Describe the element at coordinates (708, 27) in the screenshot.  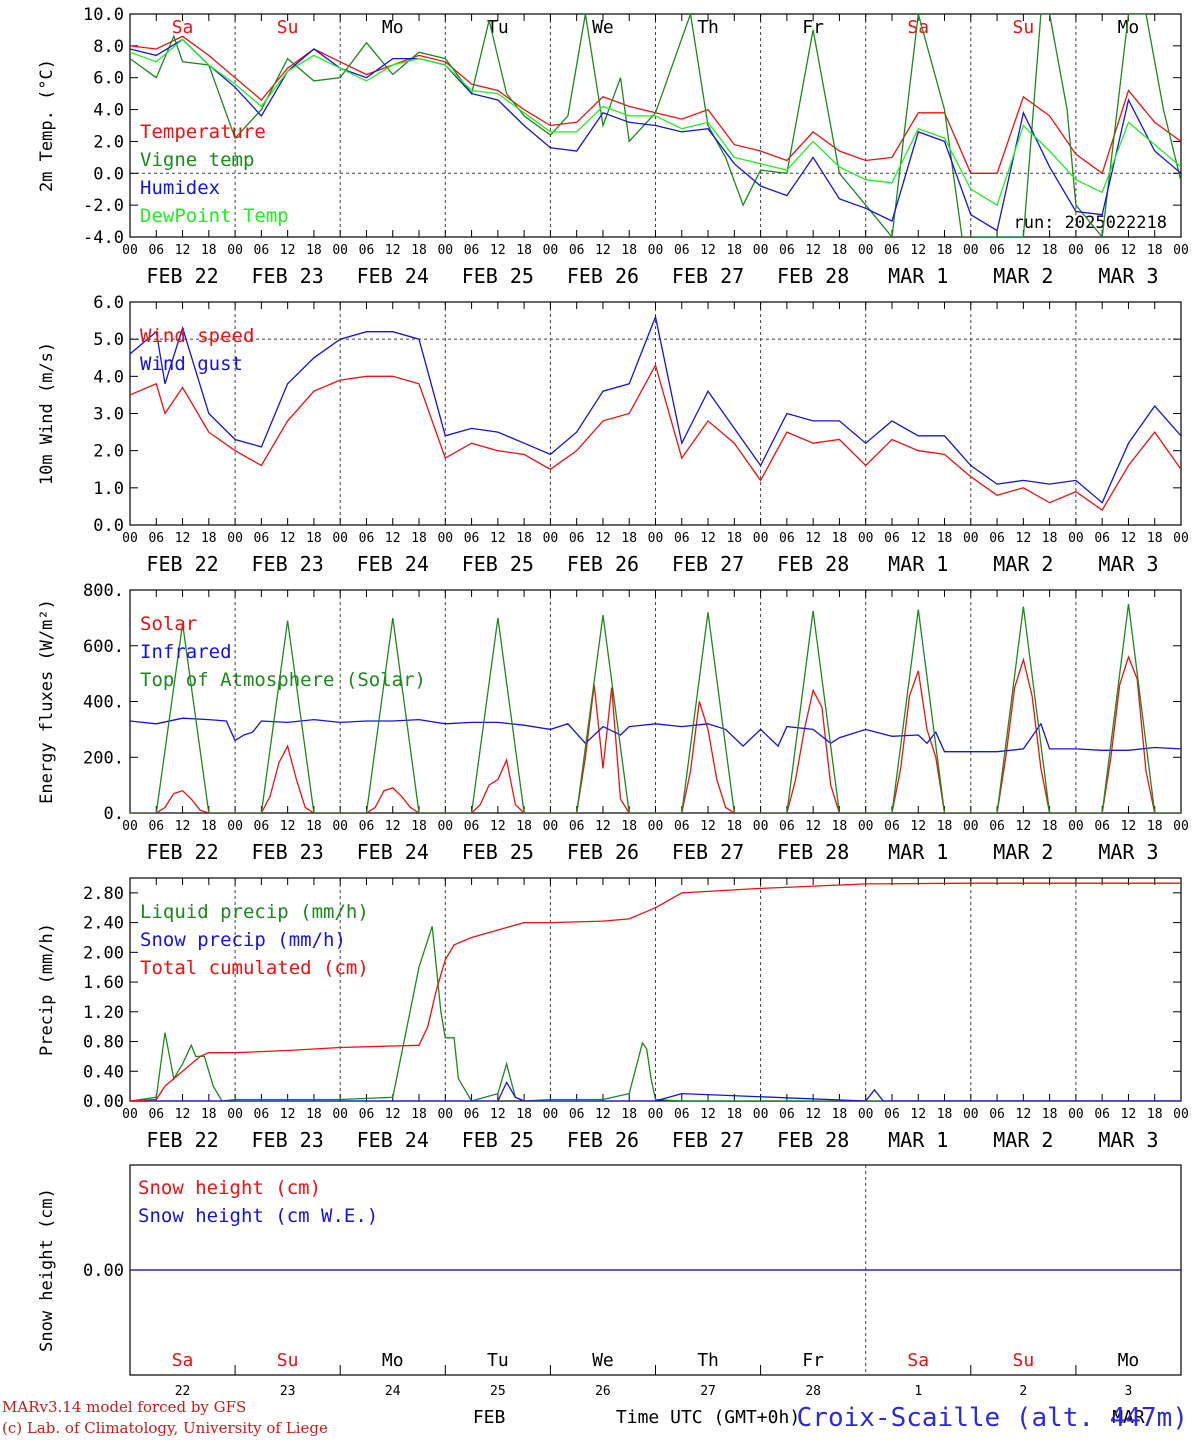
I see `weekday-label: Th` at that location.